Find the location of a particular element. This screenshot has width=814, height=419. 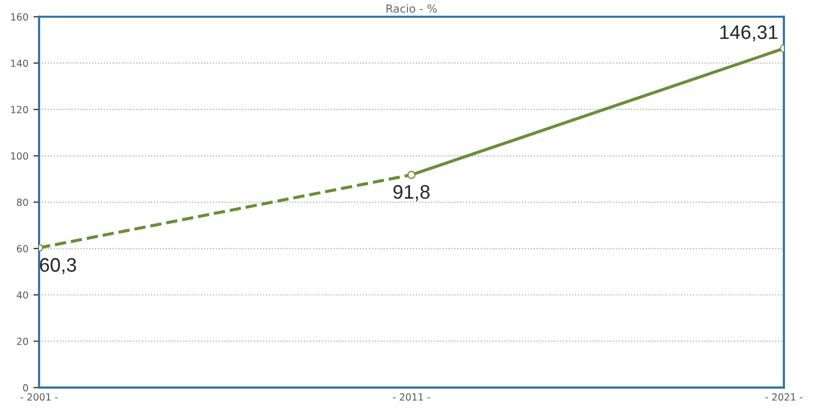

y-tick-label: 160 is located at coordinates (19, 17).